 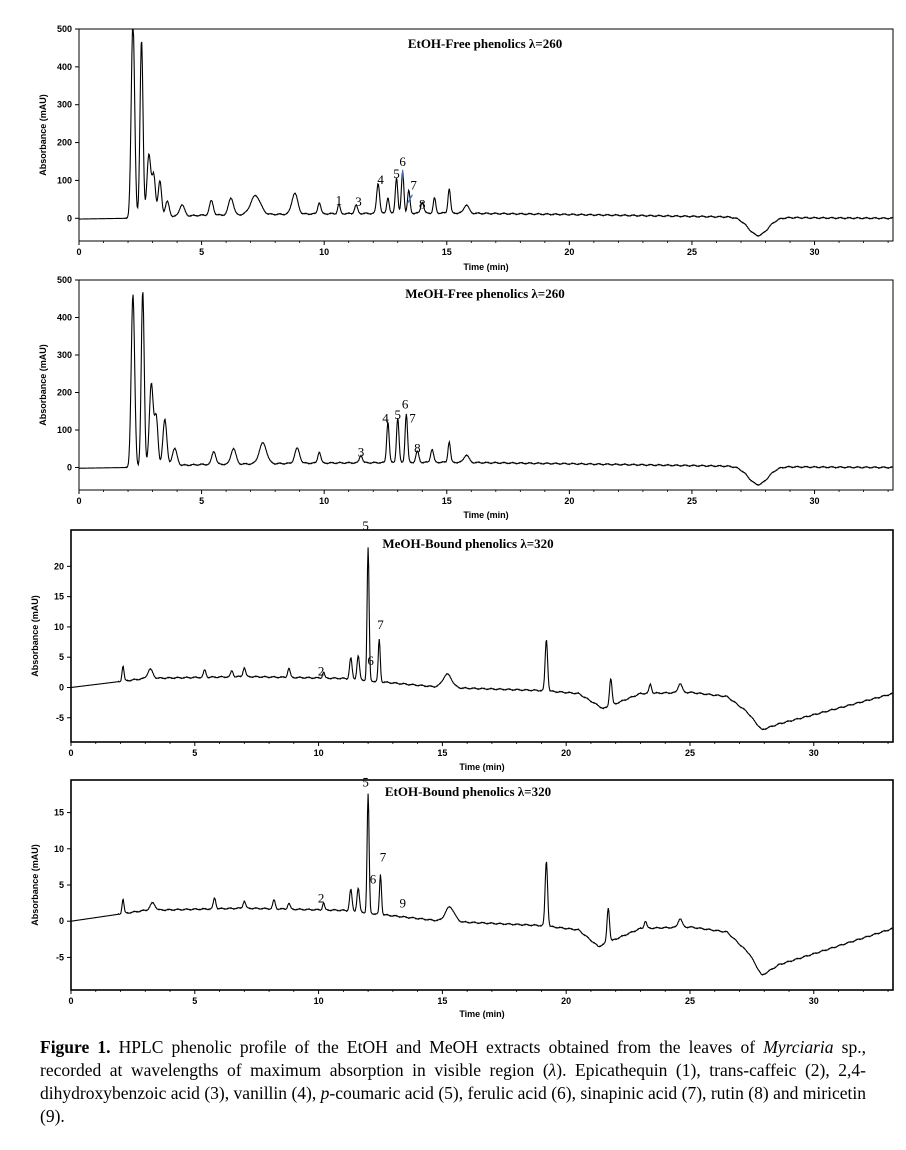 What do you see at coordinates (798, 1047) in the screenshot?
I see `caption-genus: Myrciaria` at bounding box center [798, 1047].